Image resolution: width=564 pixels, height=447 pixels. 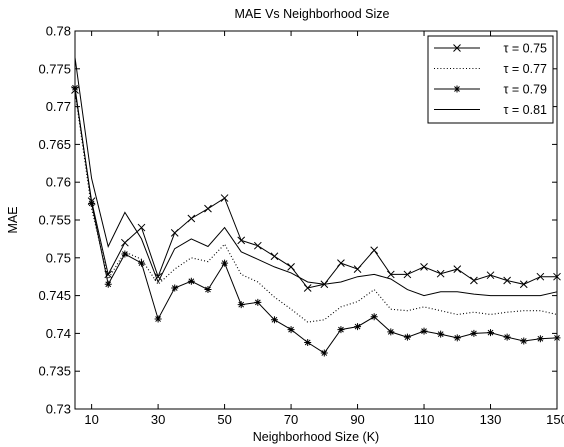 I want to click on x-tick-label: 10, so click(x=91, y=419).